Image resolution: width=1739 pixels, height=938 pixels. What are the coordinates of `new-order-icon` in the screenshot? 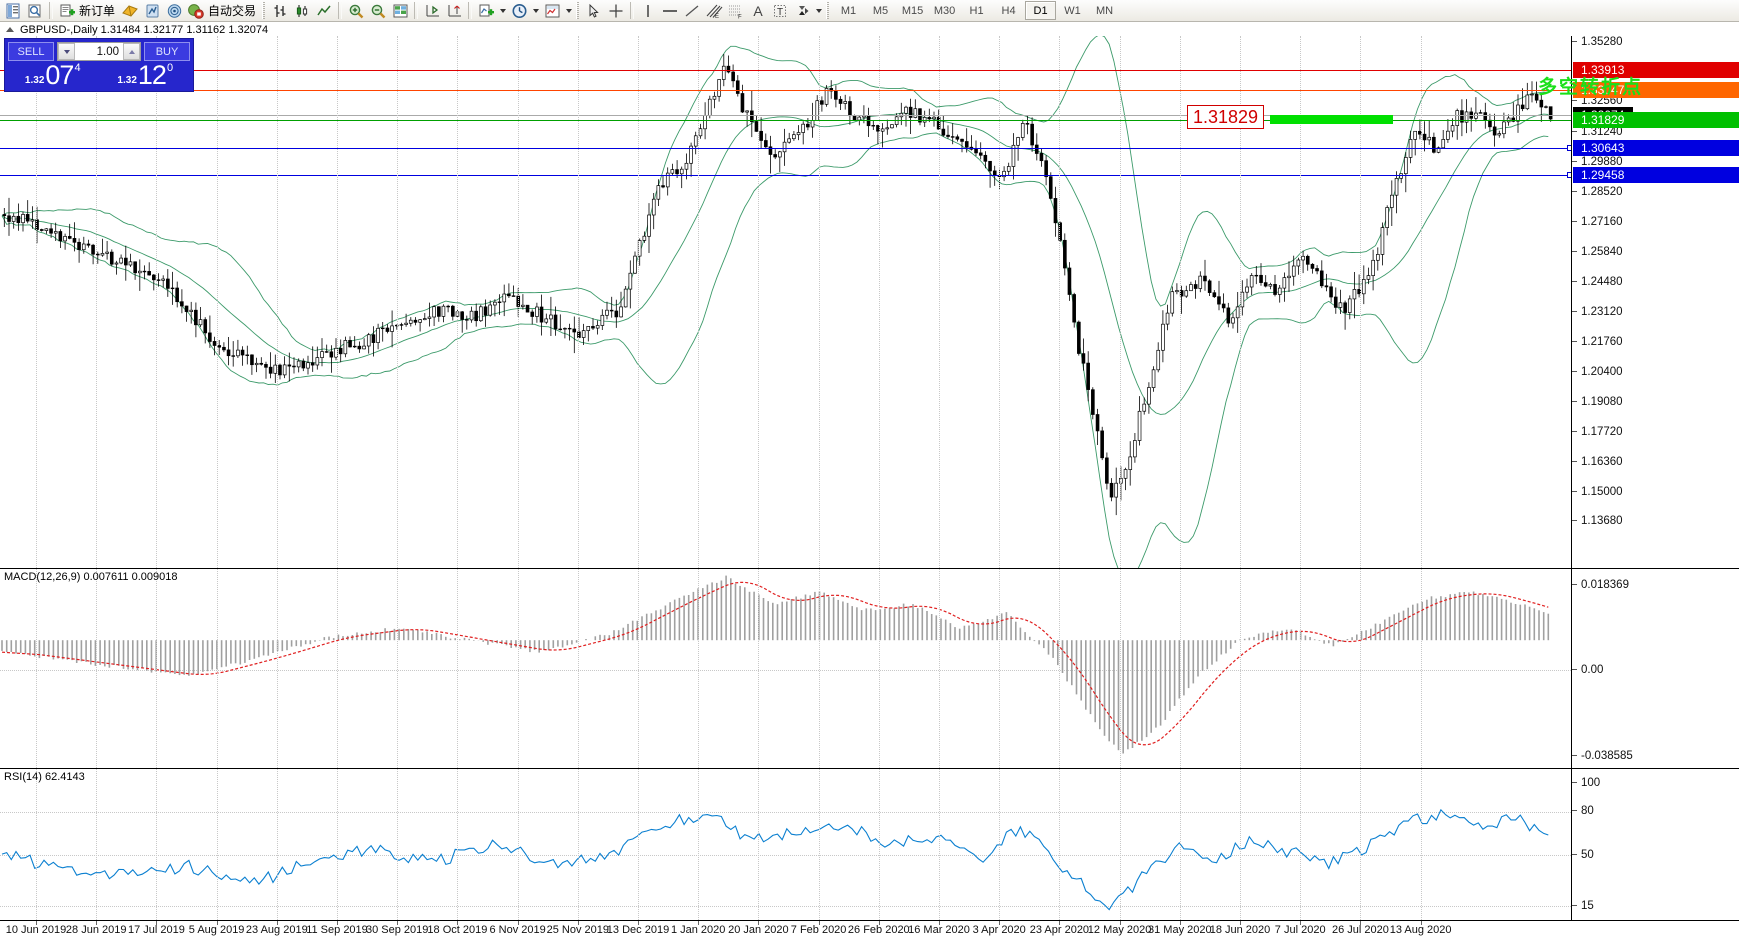 It's located at (67, 11).